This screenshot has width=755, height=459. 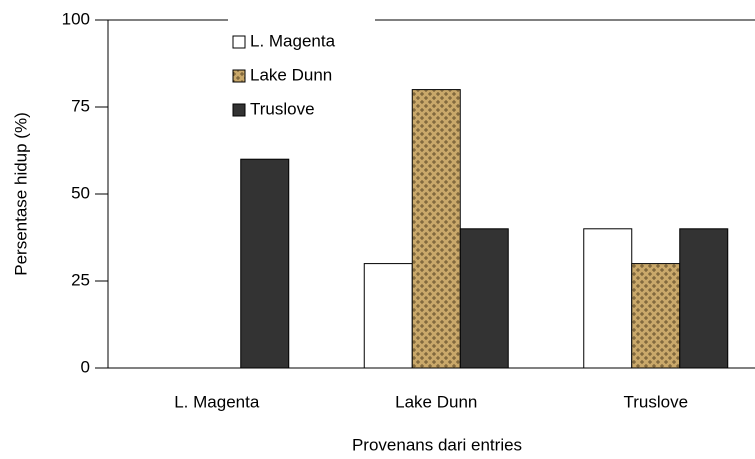 What do you see at coordinates (80, 279) in the screenshot?
I see `y-tick-label: 25` at bounding box center [80, 279].